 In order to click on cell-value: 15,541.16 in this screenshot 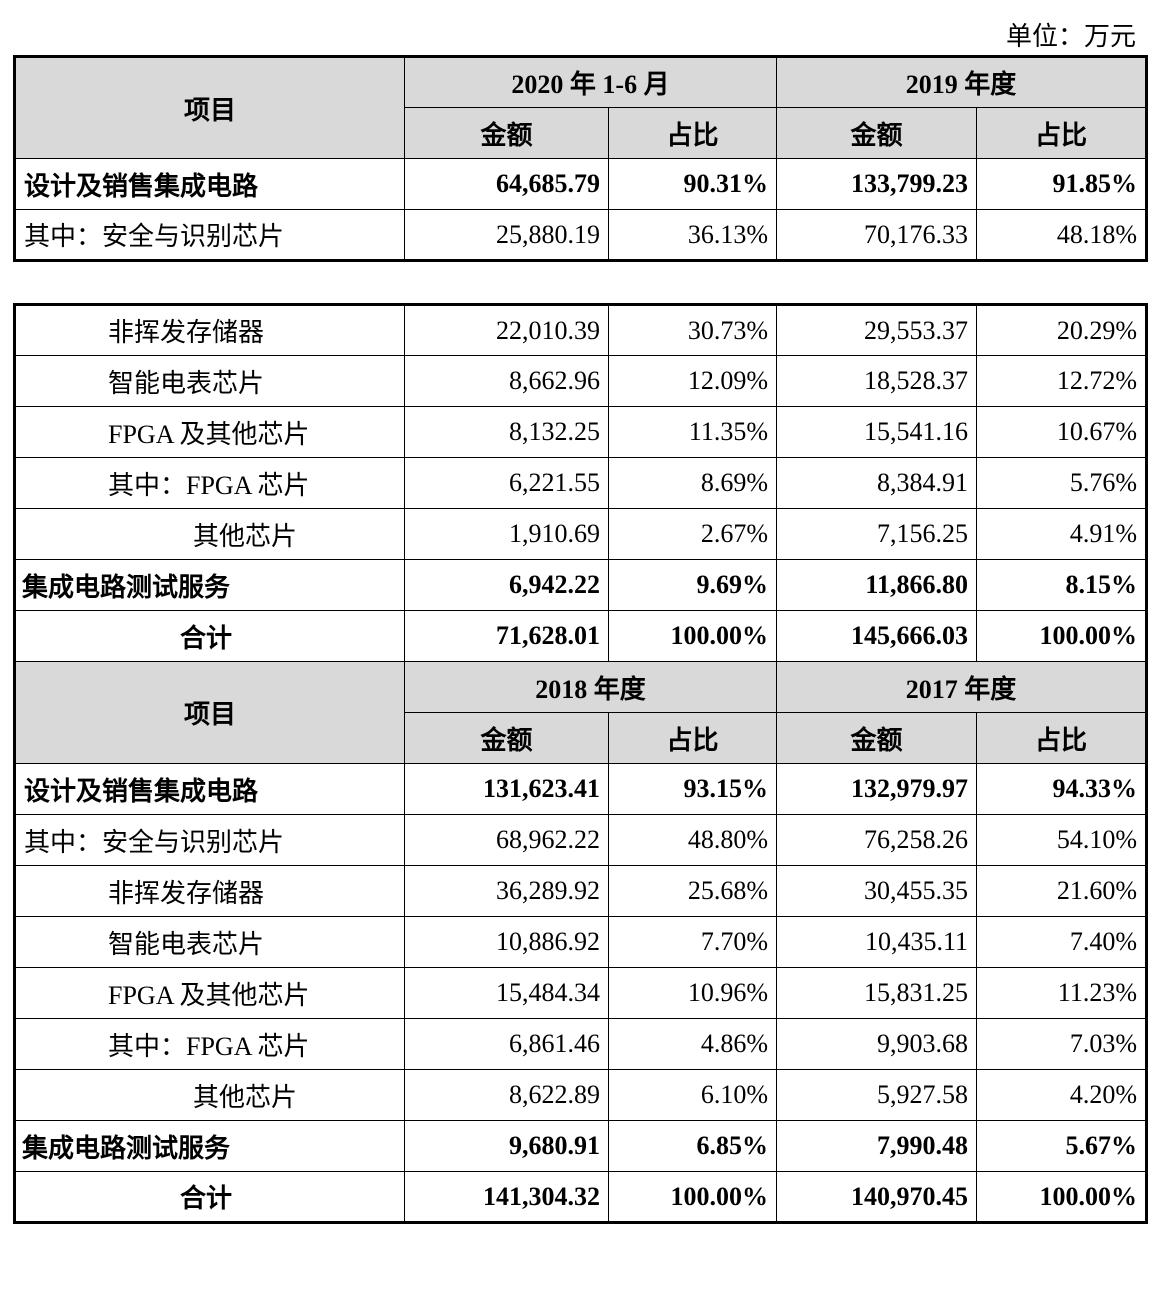, I will do `click(876, 432)`.